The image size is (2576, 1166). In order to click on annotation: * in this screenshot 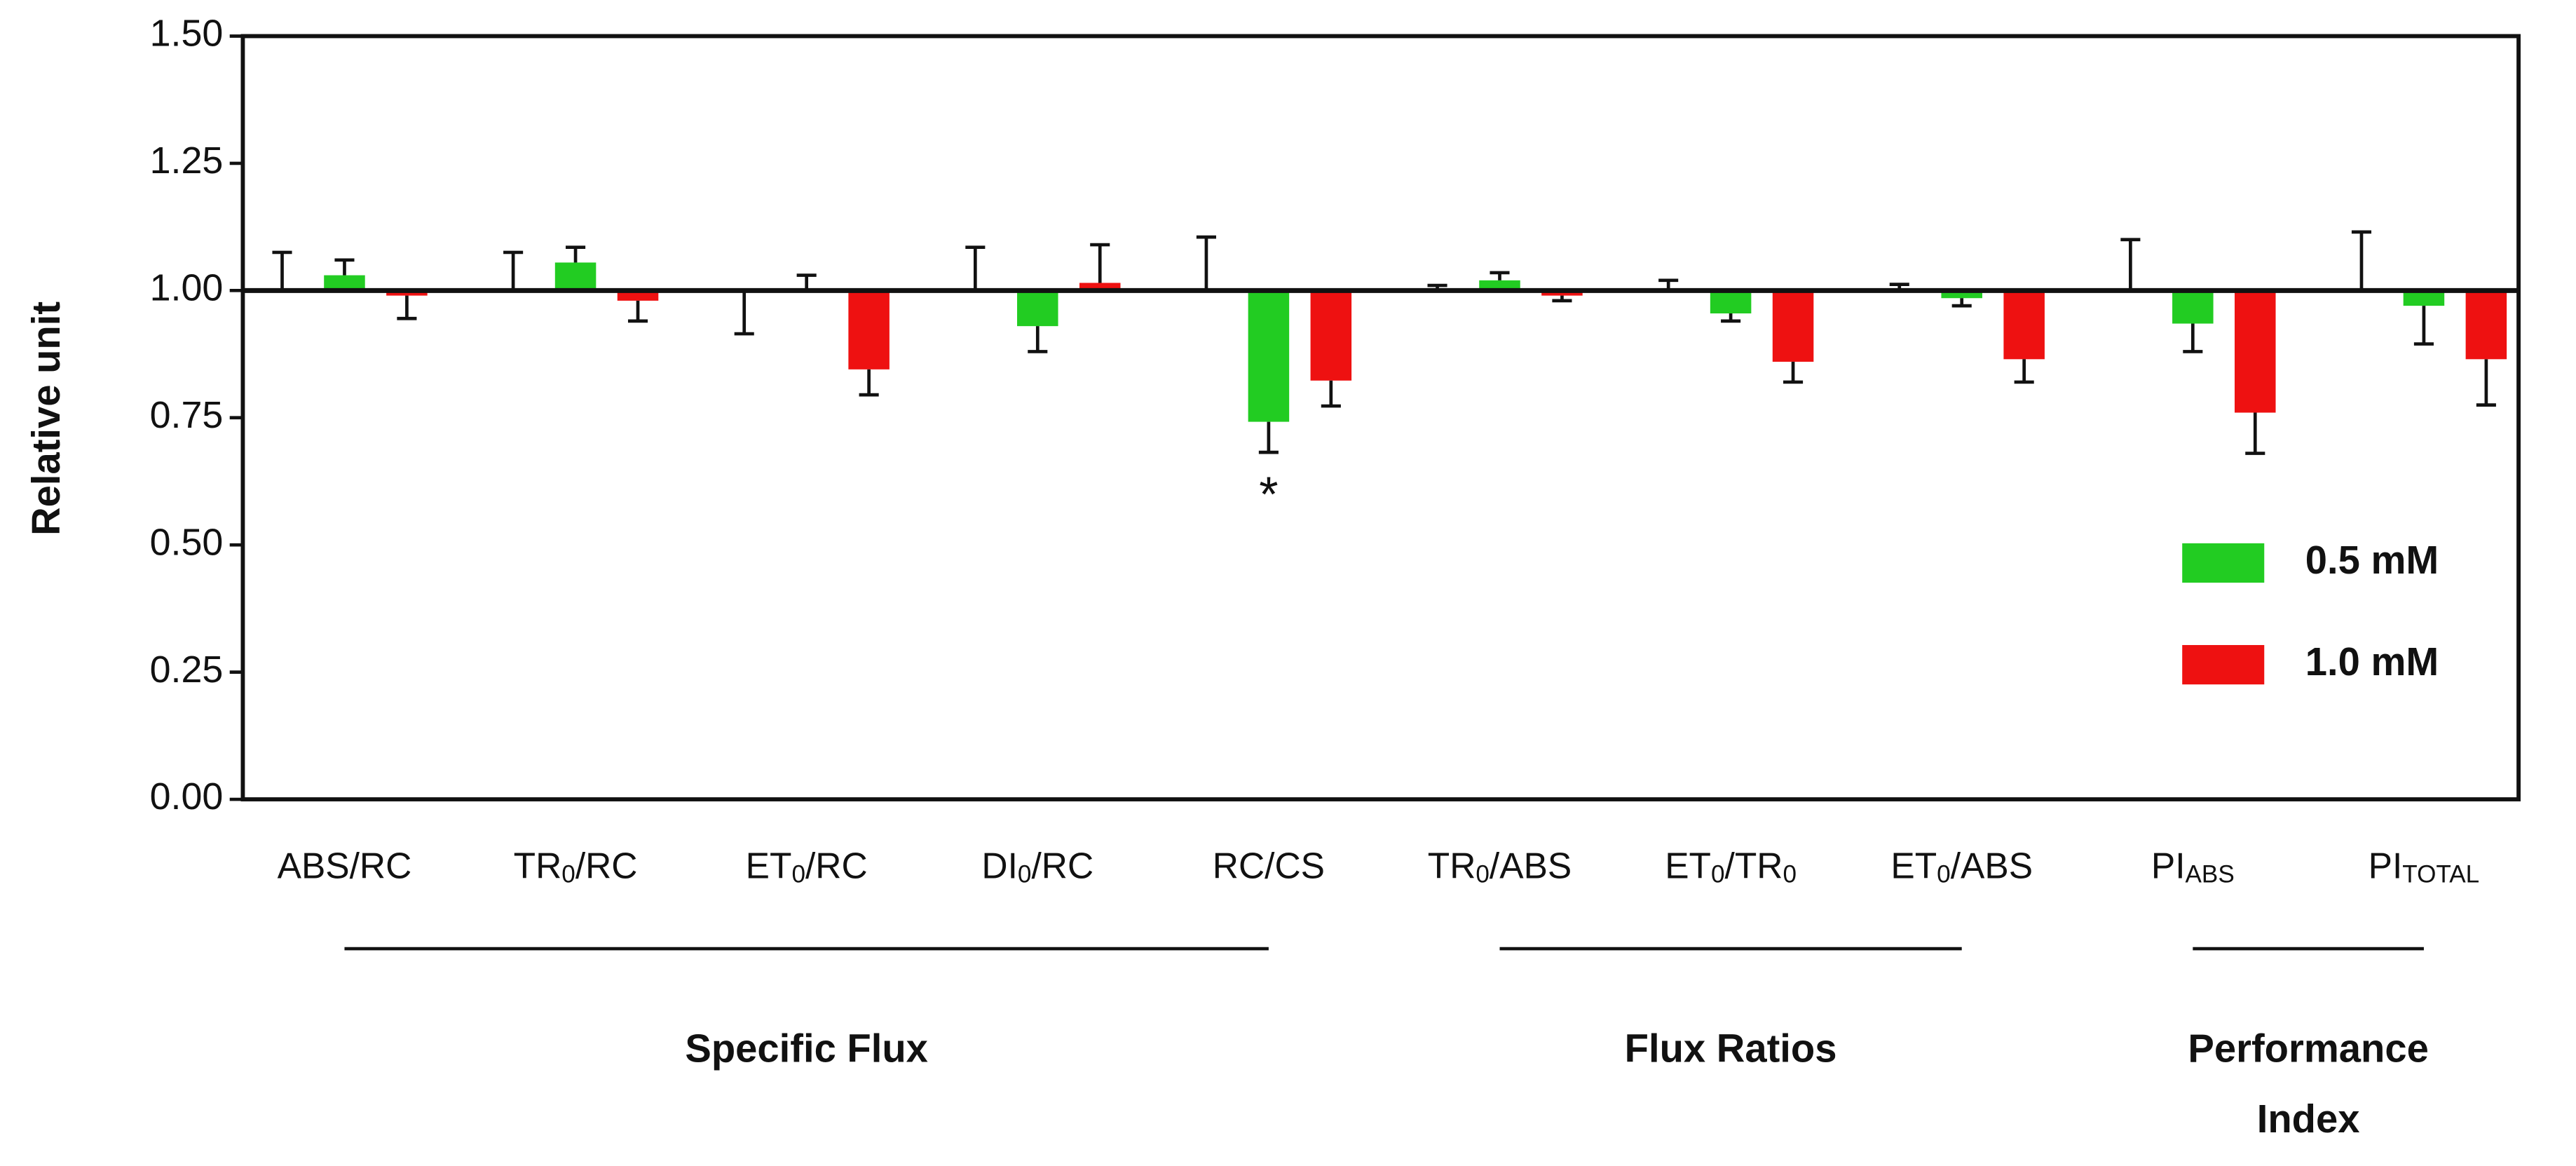, I will do `click(1268, 494)`.